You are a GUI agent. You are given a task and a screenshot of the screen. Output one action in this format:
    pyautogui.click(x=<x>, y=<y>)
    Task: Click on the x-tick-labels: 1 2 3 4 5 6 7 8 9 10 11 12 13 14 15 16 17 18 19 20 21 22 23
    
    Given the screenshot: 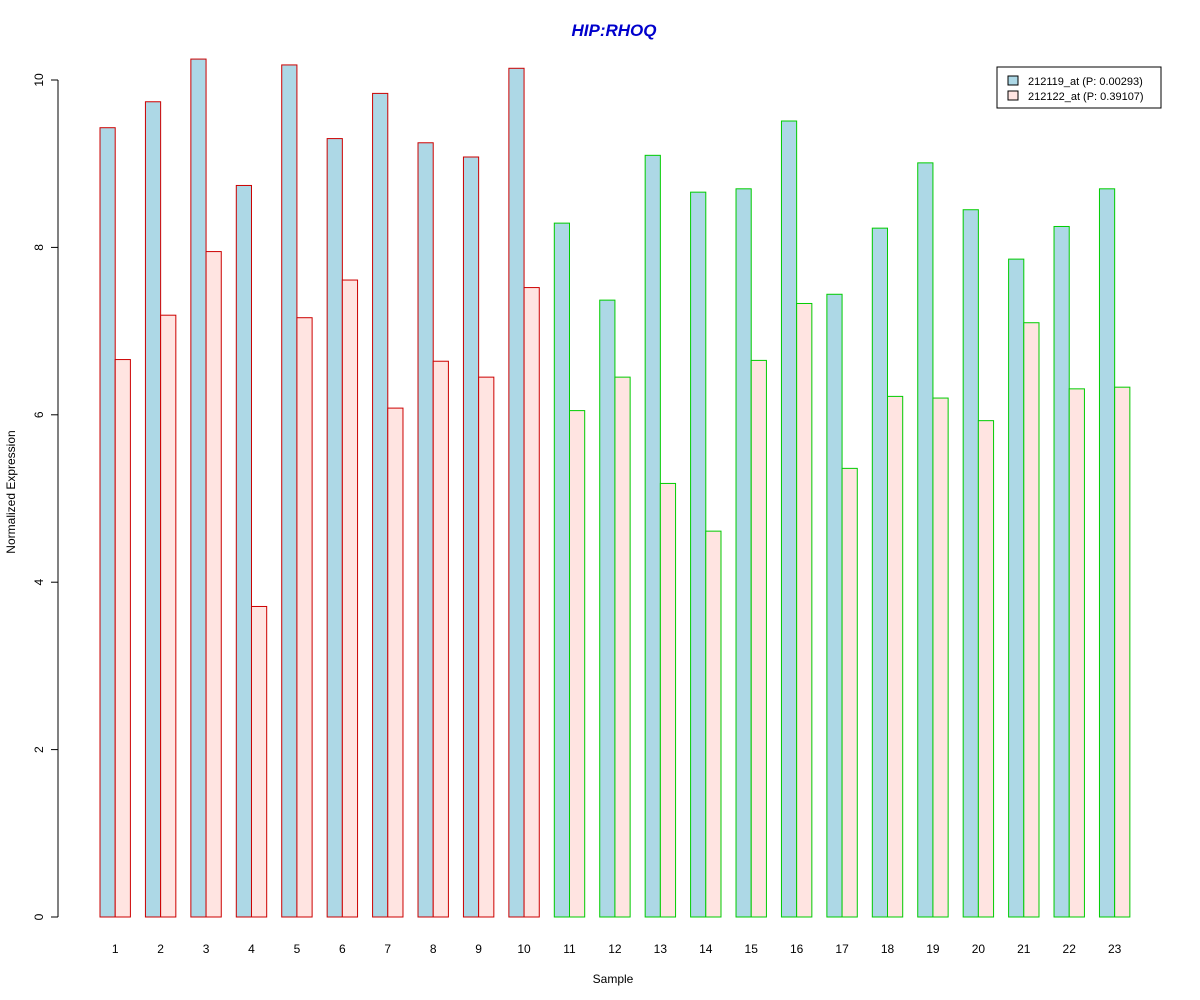 What is the action you would take?
    pyautogui.click(x=617, y=949)
    